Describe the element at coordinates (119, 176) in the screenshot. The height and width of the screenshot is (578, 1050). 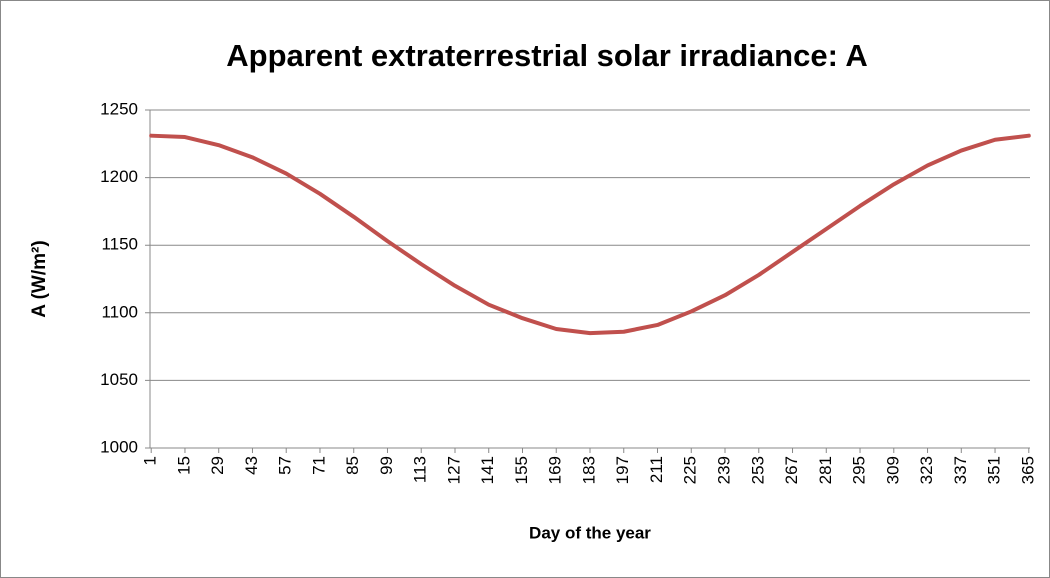
I see `y-tick-label: 1200` at that location.